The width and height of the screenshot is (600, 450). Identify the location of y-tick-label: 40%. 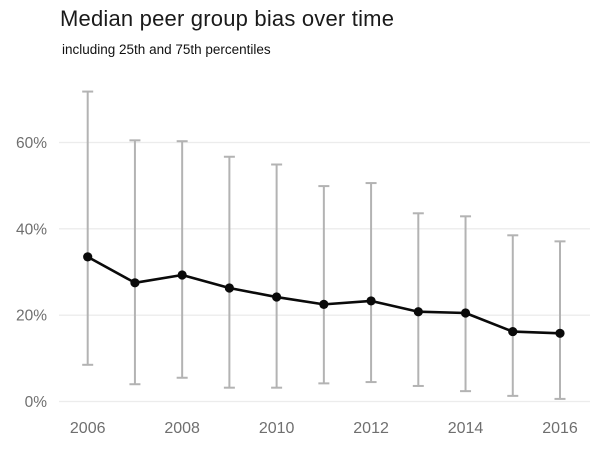
(31, 229).